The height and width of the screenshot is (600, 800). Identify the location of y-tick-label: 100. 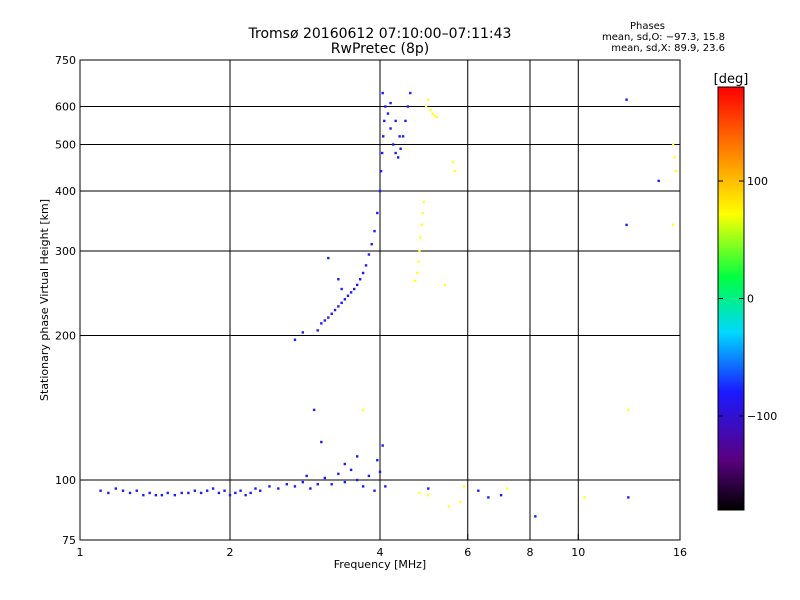
(65, 480).